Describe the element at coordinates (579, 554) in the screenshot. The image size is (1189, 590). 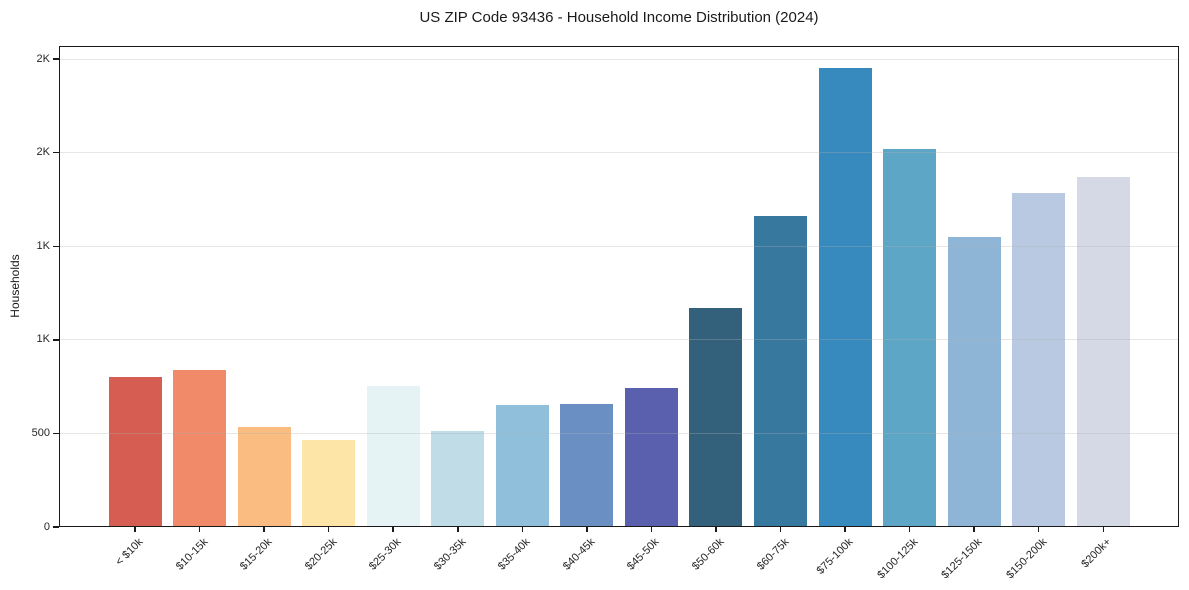
I see `x-tick-label: $40-45k` at that location.